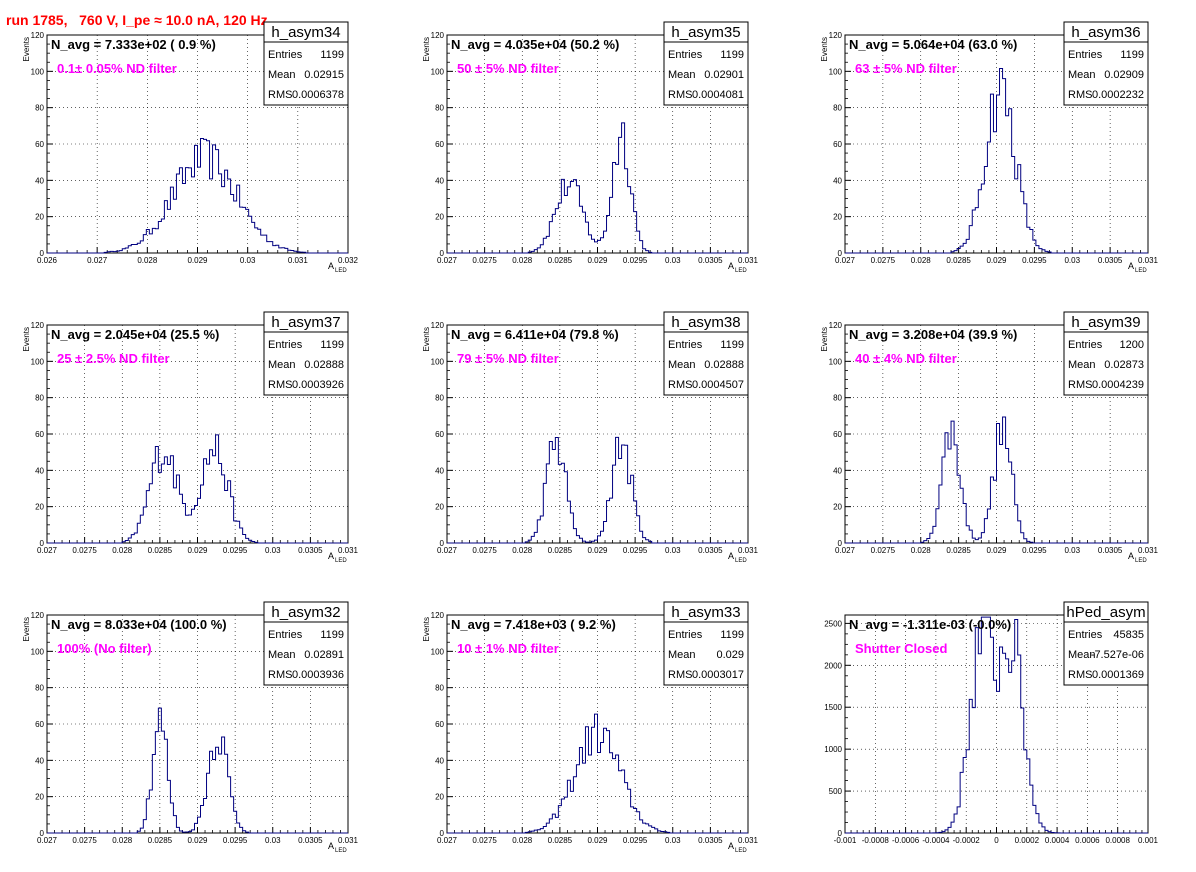  Describe the element at coordinates (1087, 840) in the screenshot. I see `x-tick-label: 0.0006` at that location.